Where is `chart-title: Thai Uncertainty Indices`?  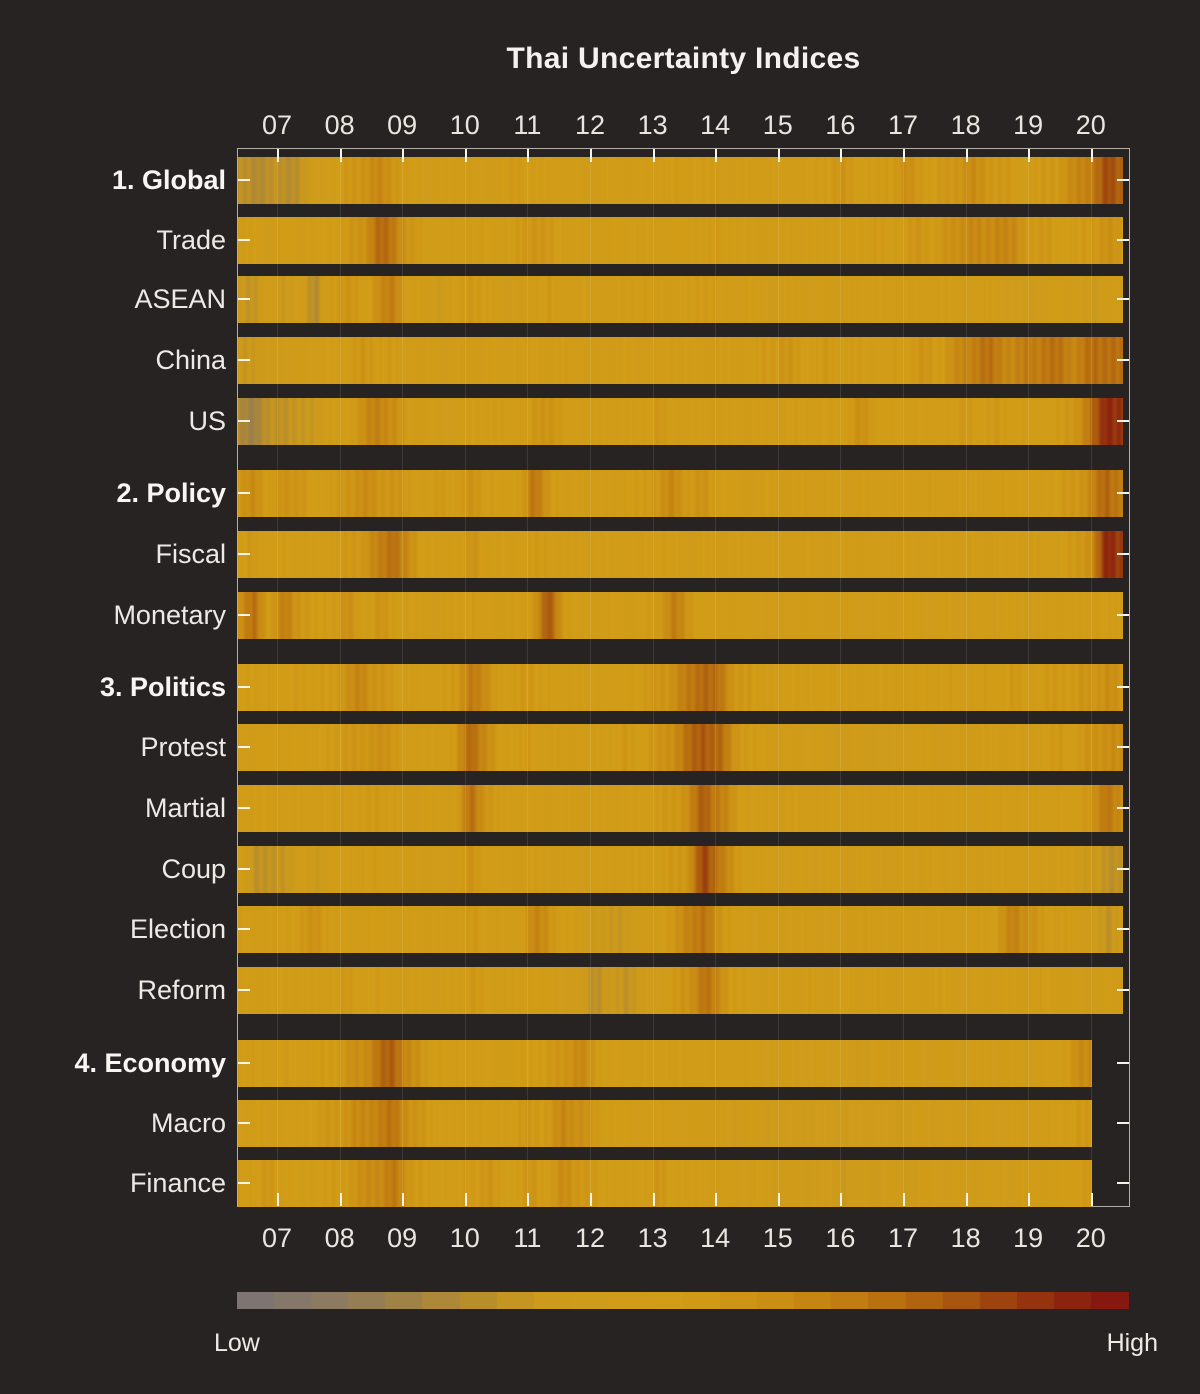
chart-title: Thai Uncertainty Indices is located at coordinates (683, 58).